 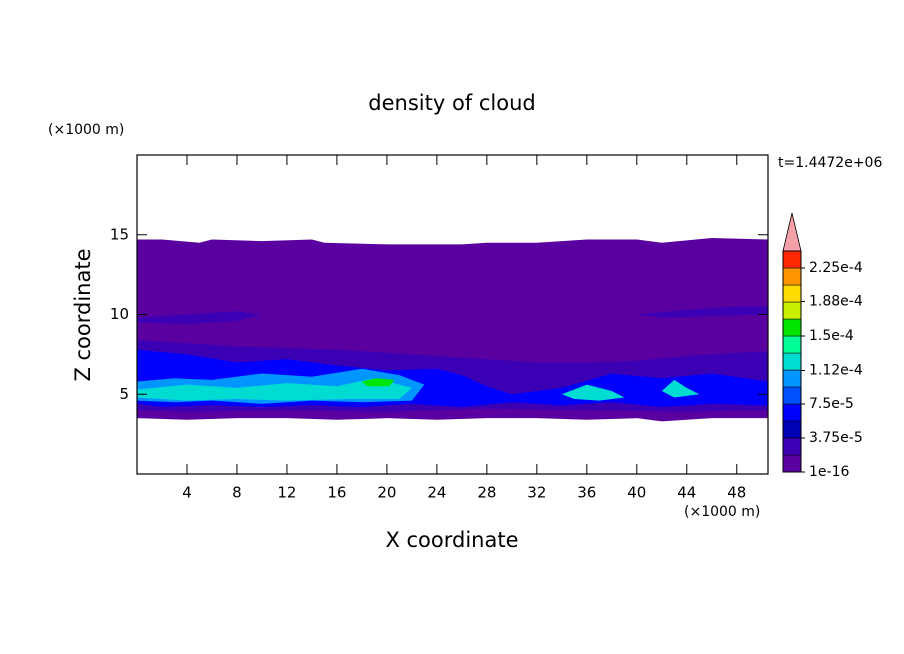 I want to click on chart-title: density of cloud, so click(x=451, y=103).